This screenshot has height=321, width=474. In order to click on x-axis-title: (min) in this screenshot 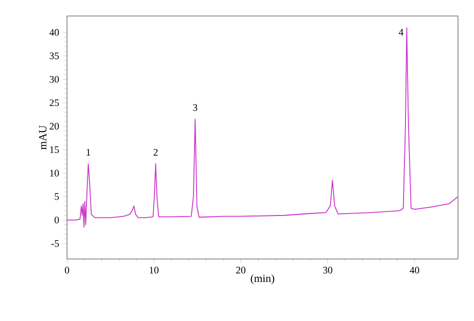, I will do `click(262, 279)`.